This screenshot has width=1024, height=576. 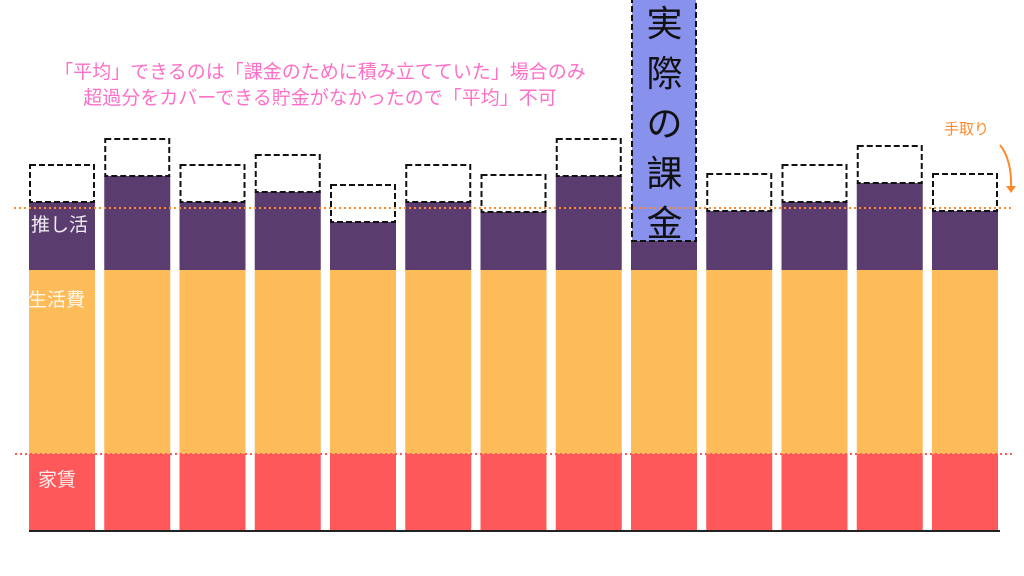 I want to click on label-rent: 家賃, so click(x=57, y=480).